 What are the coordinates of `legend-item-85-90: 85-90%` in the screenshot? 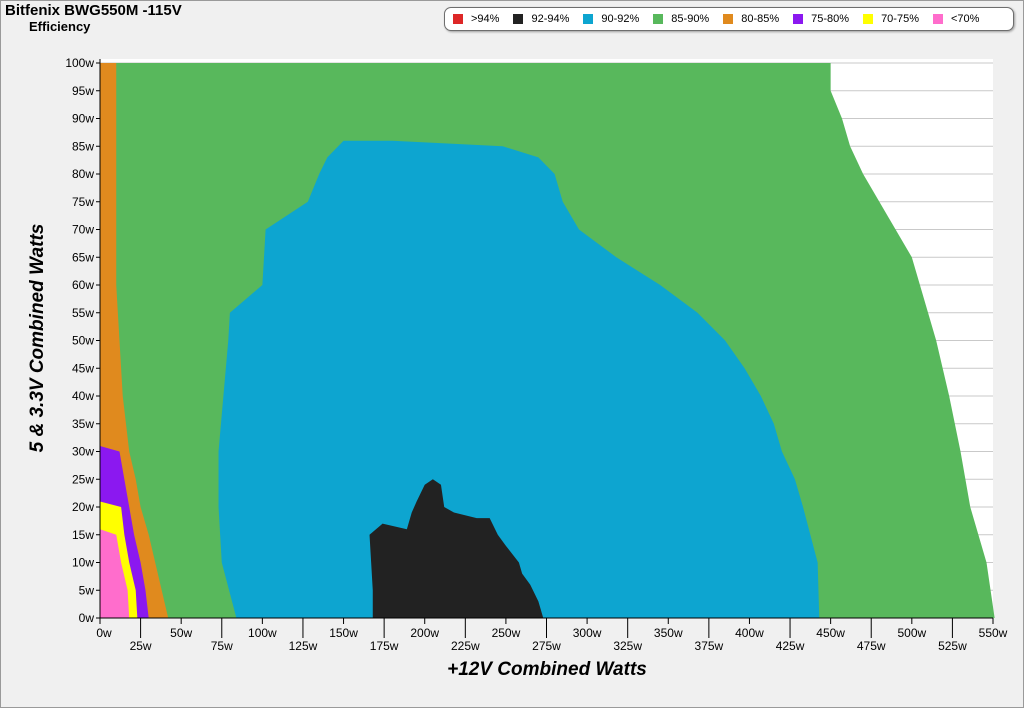 It's located at (681, 19).